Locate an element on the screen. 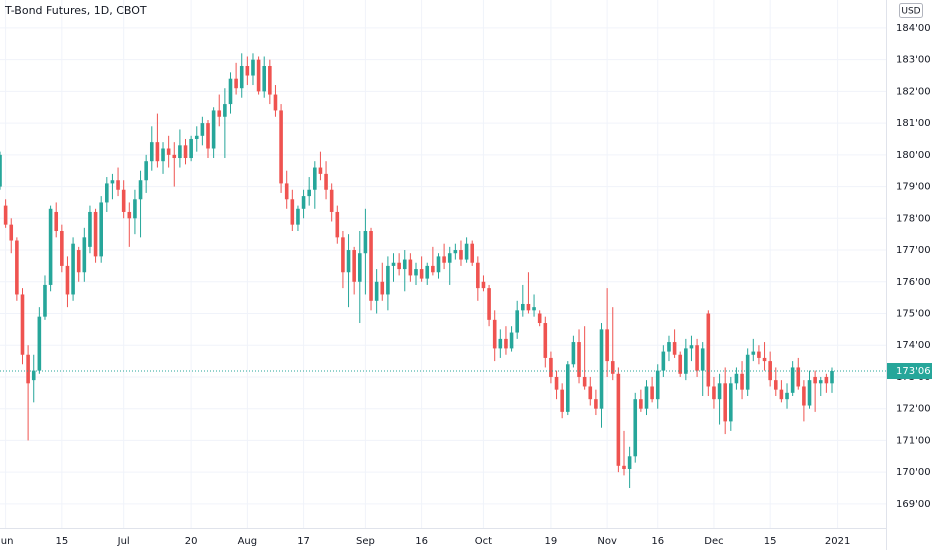 This screenshot has height=550, width=932. last-price-box is located at coordinates (909, 371).